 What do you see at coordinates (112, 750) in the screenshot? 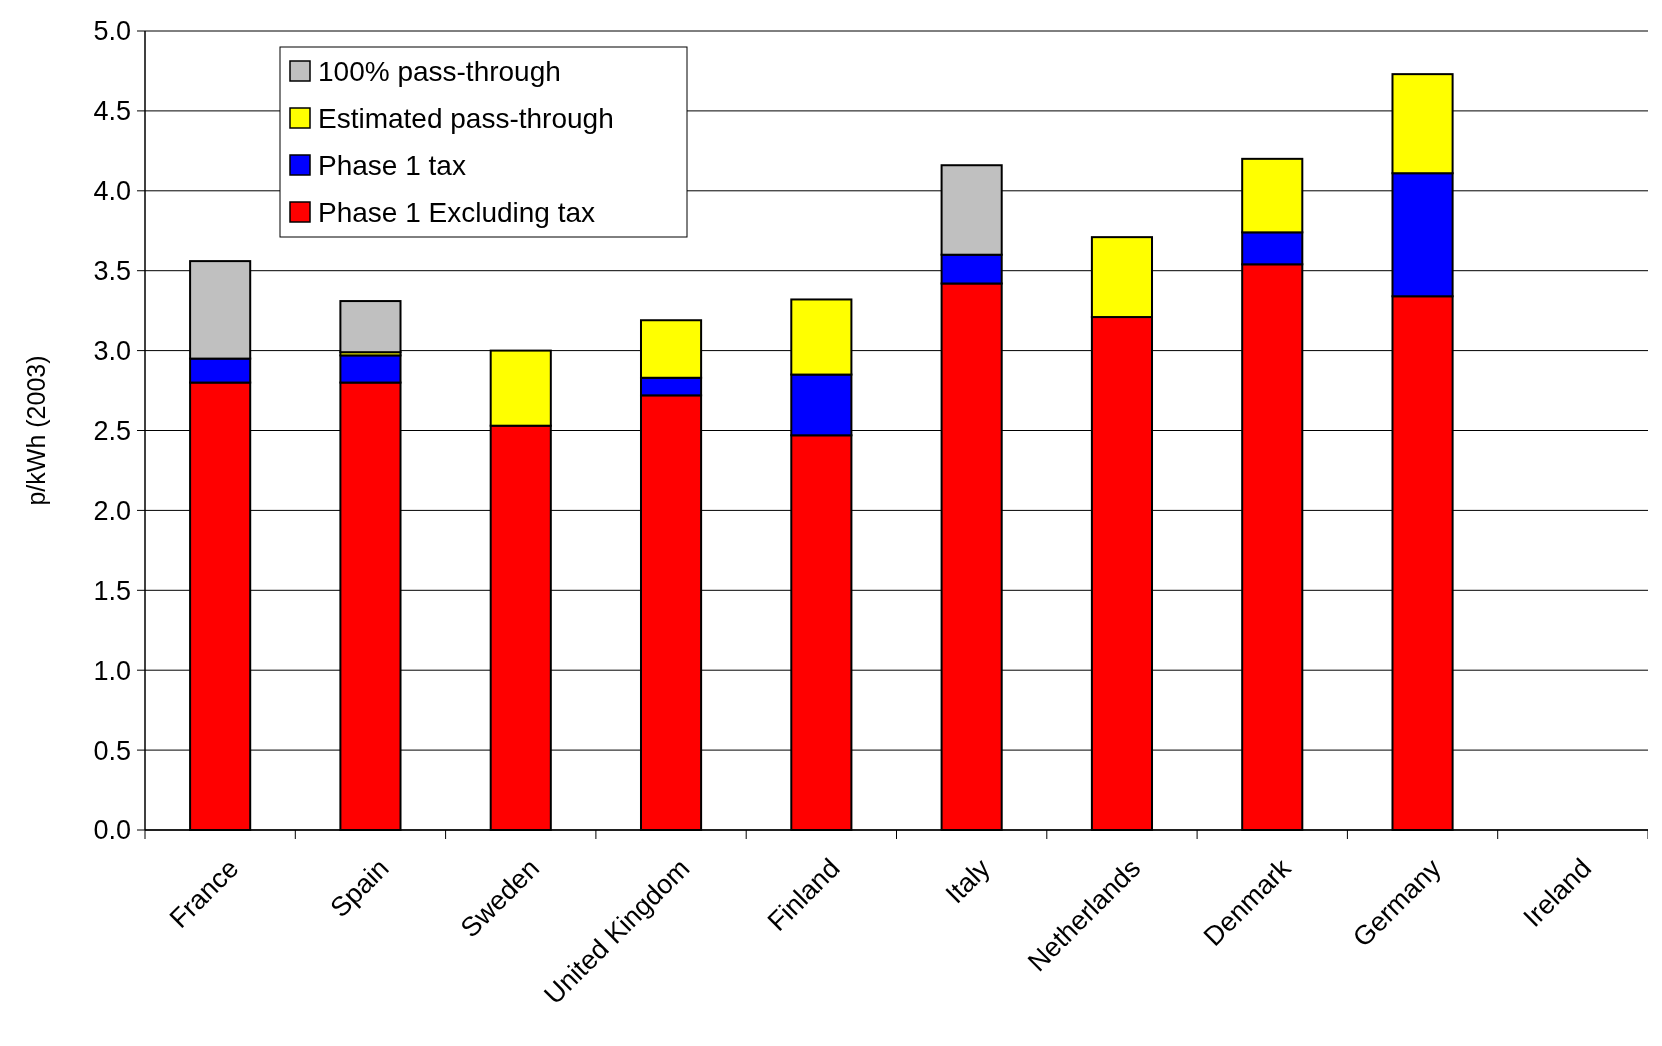
I see `y-tick-label: 0.5` at bounding box center [112, 750].